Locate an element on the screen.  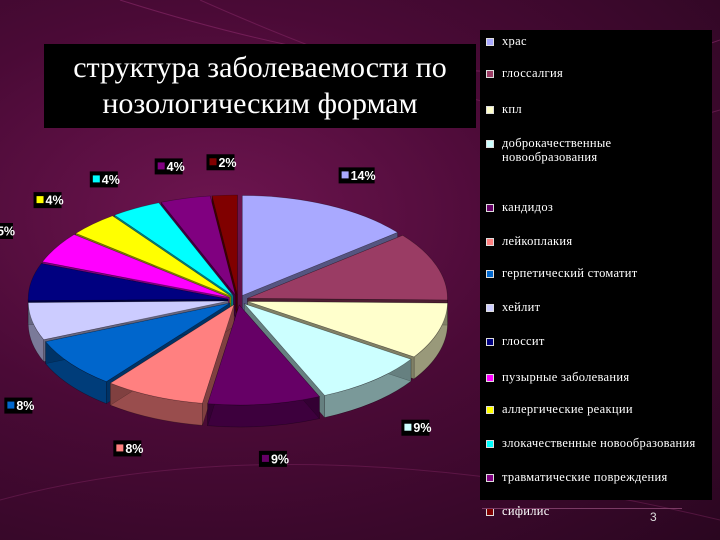
legend-label: лейкоплакия is located at coordinates (537, 241).